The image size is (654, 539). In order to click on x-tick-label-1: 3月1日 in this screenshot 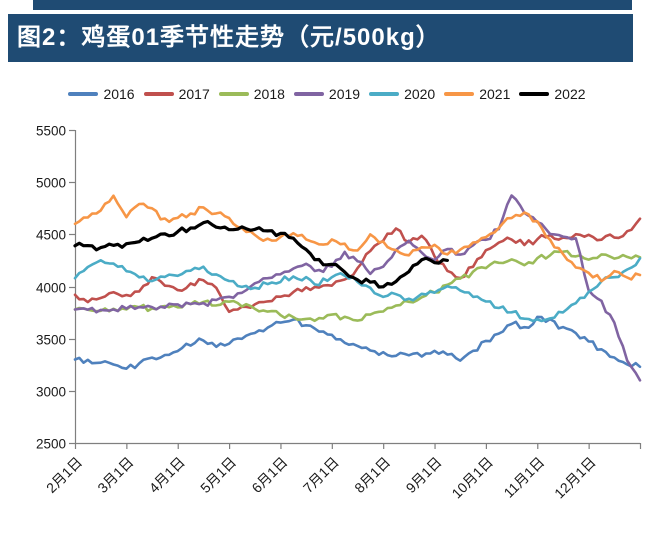, I will do `click(115, 475)`.